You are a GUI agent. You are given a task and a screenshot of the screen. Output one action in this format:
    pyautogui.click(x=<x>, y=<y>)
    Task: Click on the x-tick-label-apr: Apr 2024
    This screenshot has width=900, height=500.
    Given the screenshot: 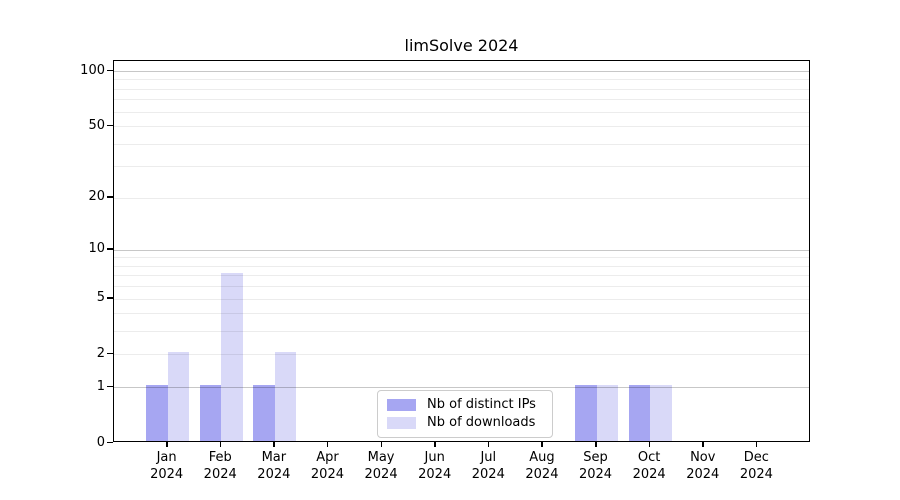 What is the action you would take?
    pyautogui.click(x=327, y=466)
    